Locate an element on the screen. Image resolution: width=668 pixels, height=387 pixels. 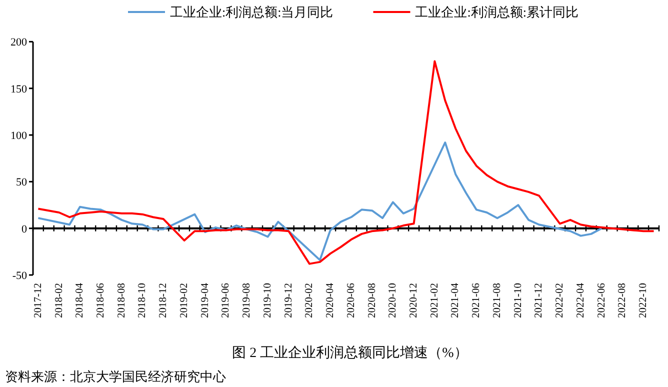
x-tick-label: 2020-02 is located at coordinates (310, 300).